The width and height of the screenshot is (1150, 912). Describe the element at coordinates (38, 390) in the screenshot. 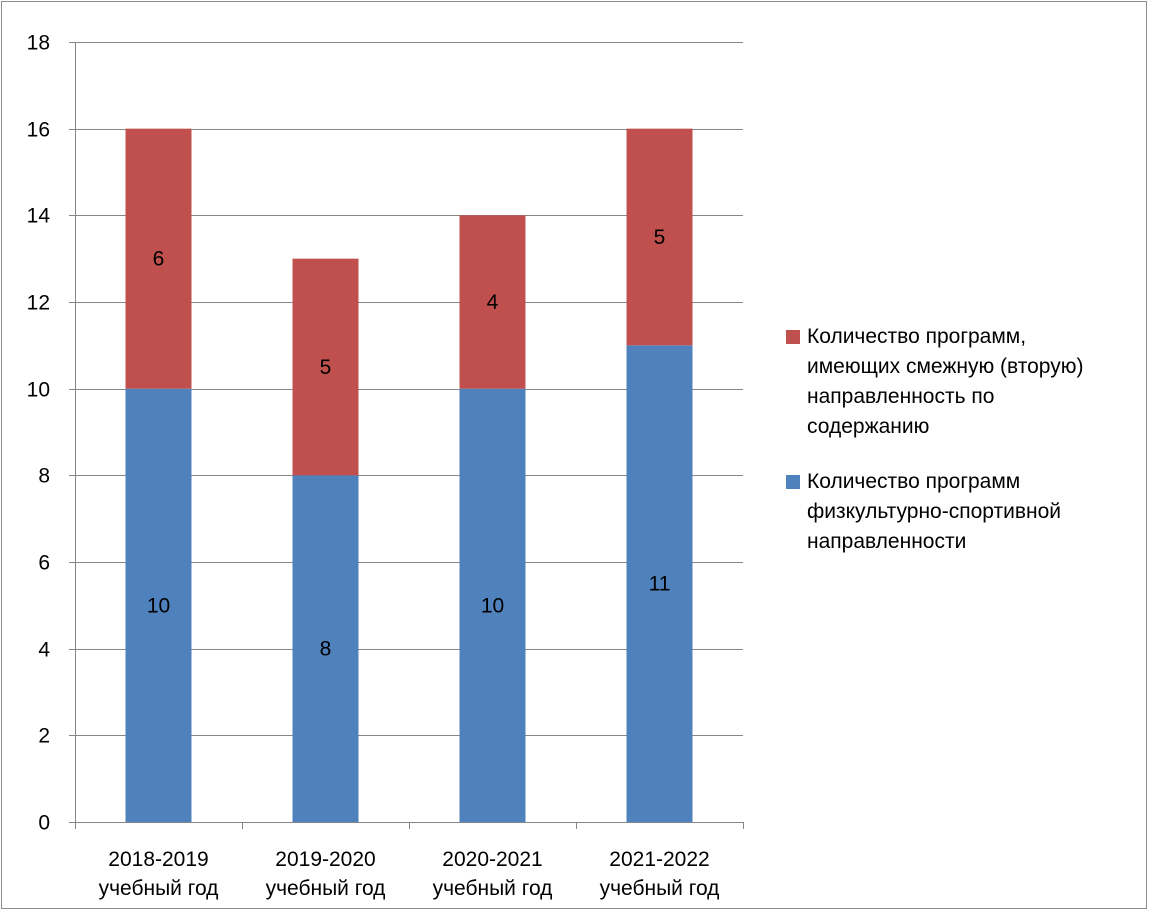

I see `y-tick-label: 10` at that location.